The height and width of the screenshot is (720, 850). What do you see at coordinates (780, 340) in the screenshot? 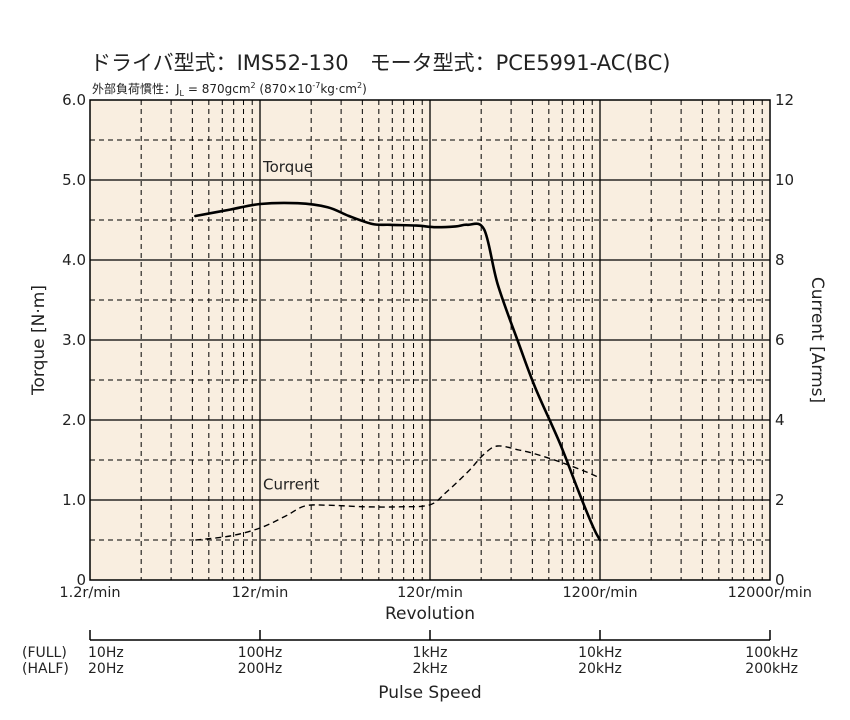
I see `y2-tick-label: 6` at bounding box center [780, 340].